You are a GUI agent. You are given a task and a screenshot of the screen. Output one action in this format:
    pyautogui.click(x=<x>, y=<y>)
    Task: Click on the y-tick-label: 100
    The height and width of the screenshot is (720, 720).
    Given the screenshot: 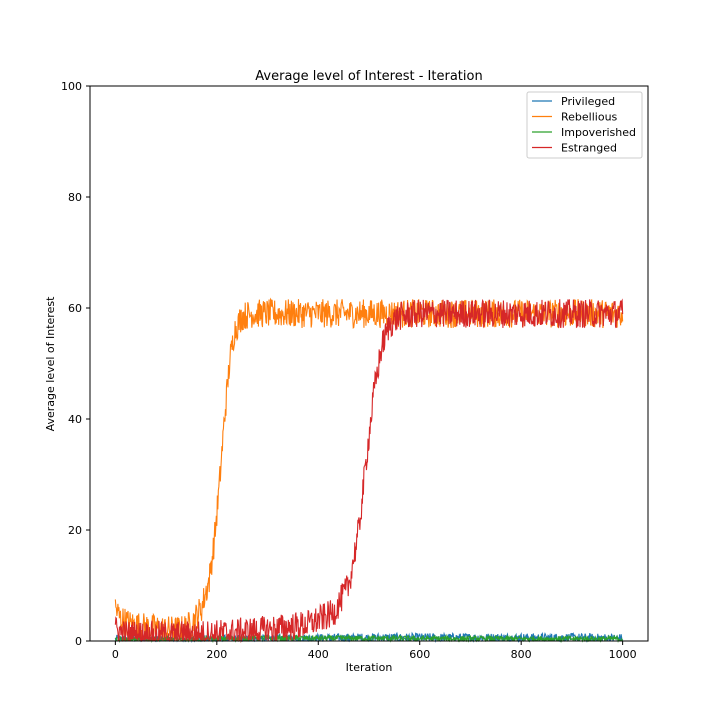 What is the action you would take?
    pyautogui.click(x=71, y=86)
    